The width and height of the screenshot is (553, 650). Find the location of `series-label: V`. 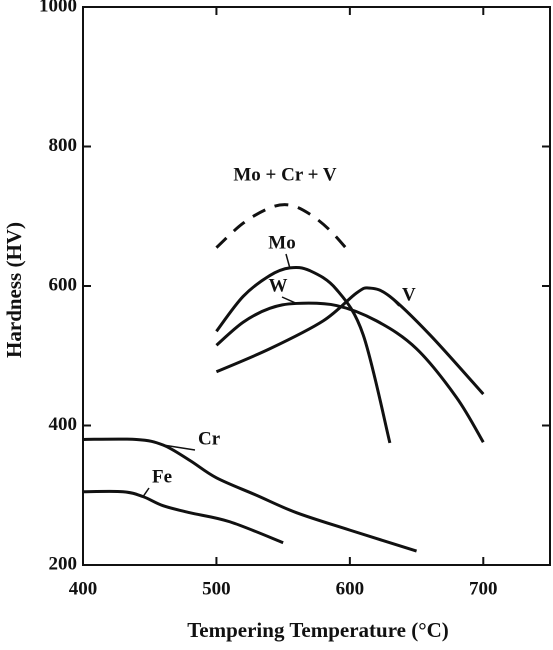

series-label: V is located at coordinates (409, 294).